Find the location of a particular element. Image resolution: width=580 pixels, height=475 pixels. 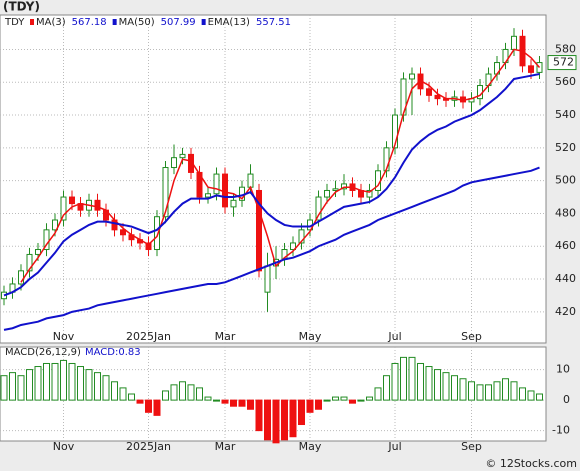

last-price-box is located at coordinates (562, 63).